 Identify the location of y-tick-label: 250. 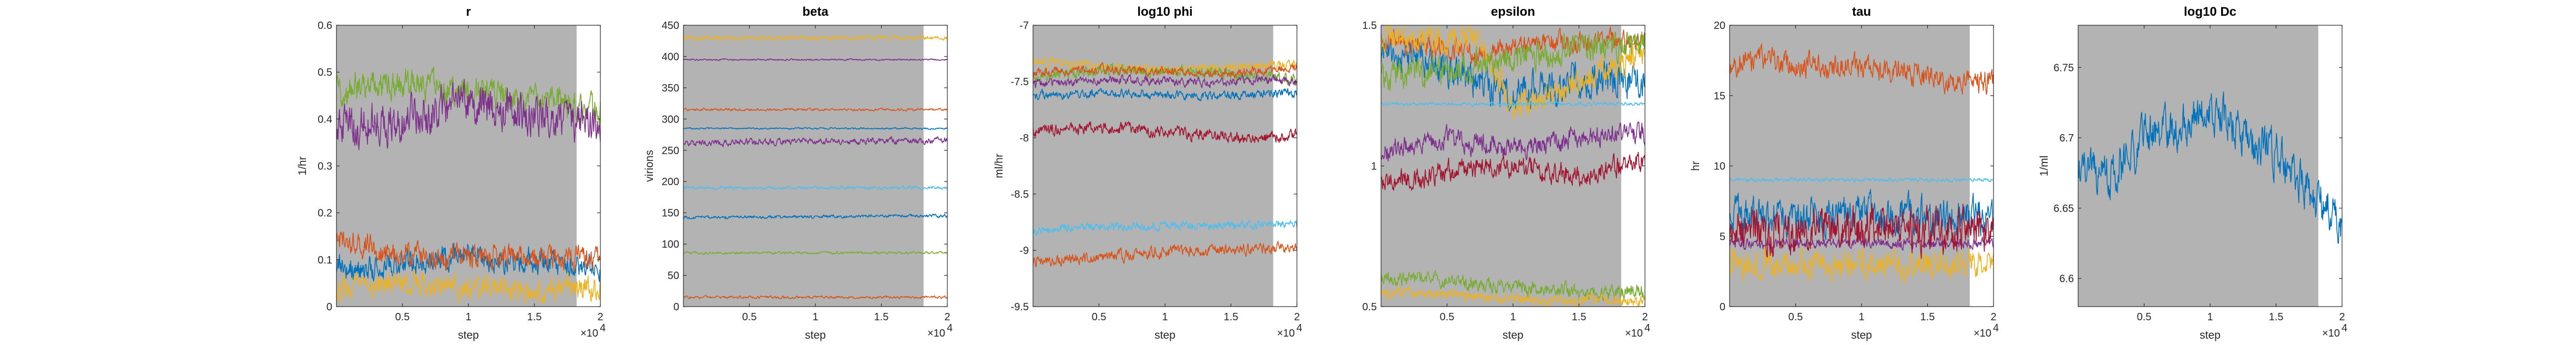
(670, 151).